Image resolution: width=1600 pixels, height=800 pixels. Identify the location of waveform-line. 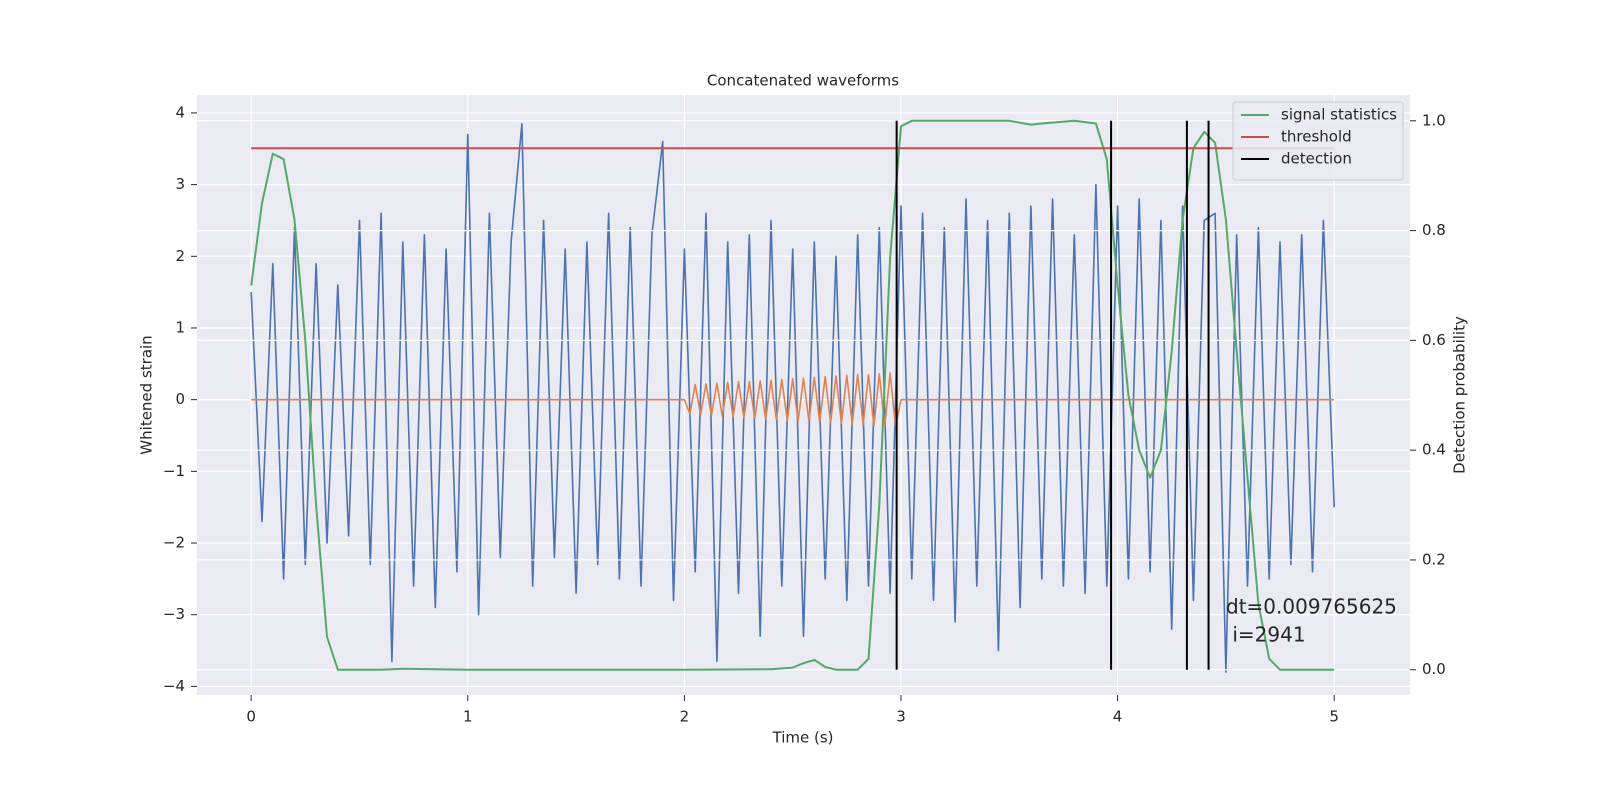
(793, 400).